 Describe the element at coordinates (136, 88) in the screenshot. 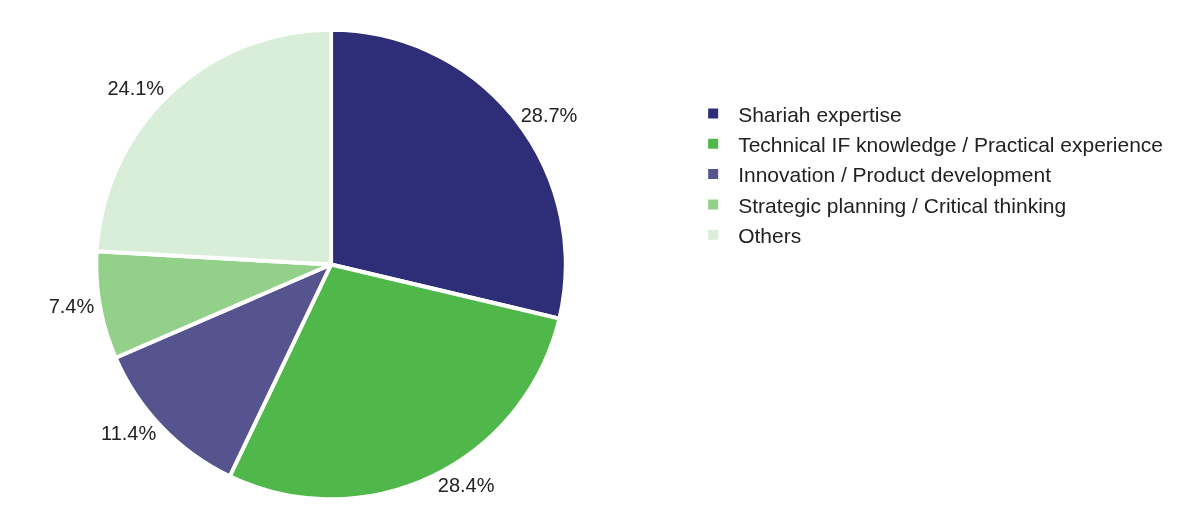

I see `data-label: 24.1%` at that location.